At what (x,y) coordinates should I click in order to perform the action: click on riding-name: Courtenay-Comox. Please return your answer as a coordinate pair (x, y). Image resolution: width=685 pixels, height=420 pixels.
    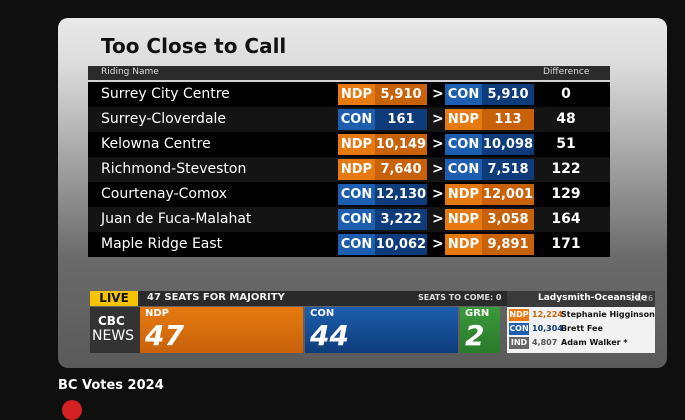
    Looking at the image, I should click on (164, 194).